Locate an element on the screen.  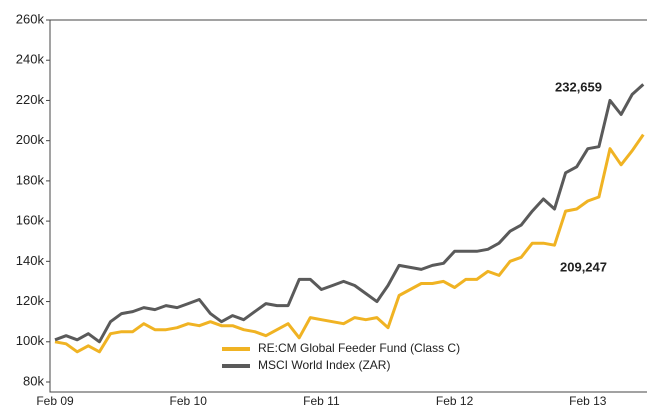
y-tick-label: 140k is located at coordinates (30, 260).